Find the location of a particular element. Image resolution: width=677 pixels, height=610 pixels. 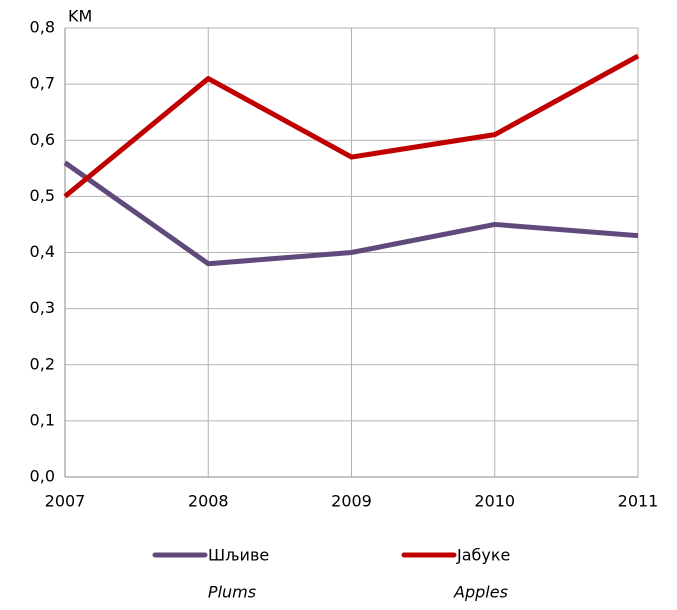

legend-label: Шљиве is located at coordinates (238, 555).